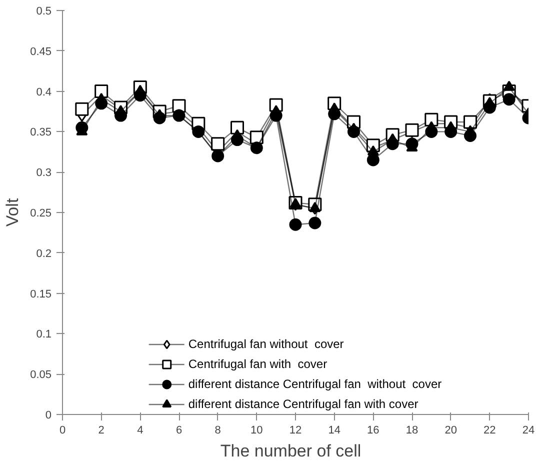 This screenshot has height=463, width=543. What do you see at coordinates (44, 12) in the screenshot?
I see `y-tick-label: 0.5` at bounding box center [44, 12].